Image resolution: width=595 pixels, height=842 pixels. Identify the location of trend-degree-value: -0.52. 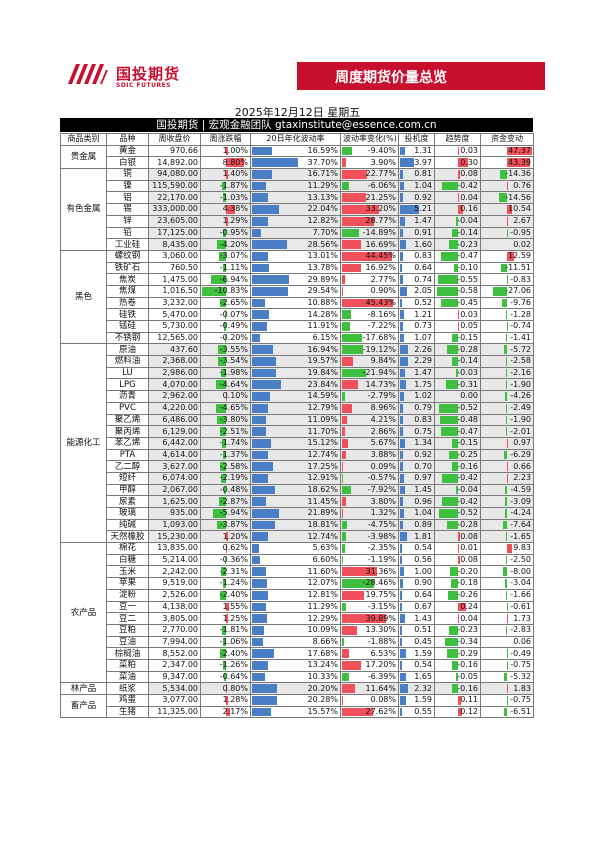
(467, 408).